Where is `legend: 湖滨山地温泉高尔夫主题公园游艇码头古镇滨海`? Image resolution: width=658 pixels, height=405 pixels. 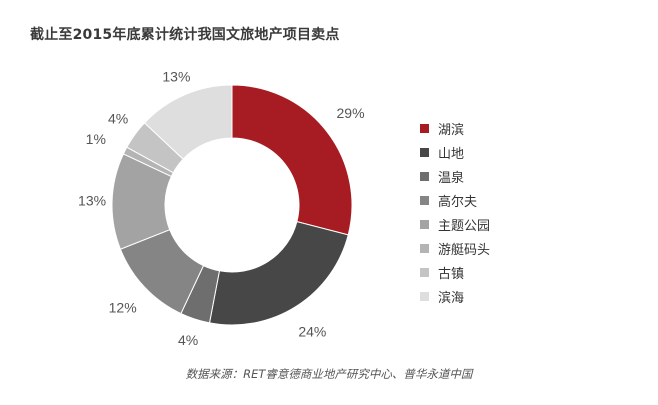
legend: 湖滨山地温泉高尔夫主题公园游艇码头古镇滨海 is located at coordinates (455, 212).